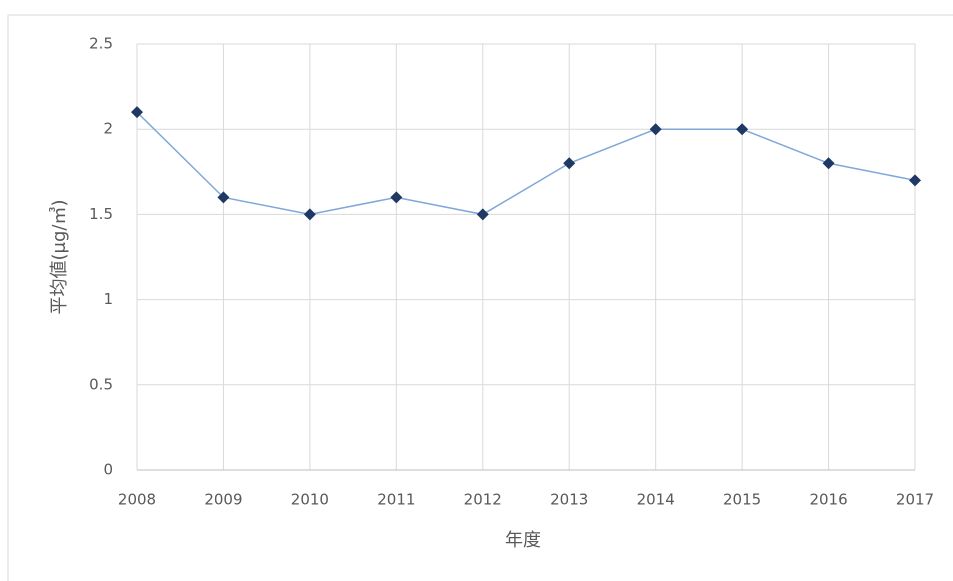  What do you see at coordinates (137, 500) in the screenshot?
I see `x-tick-label: 2008` at bounding box center [137, 500].